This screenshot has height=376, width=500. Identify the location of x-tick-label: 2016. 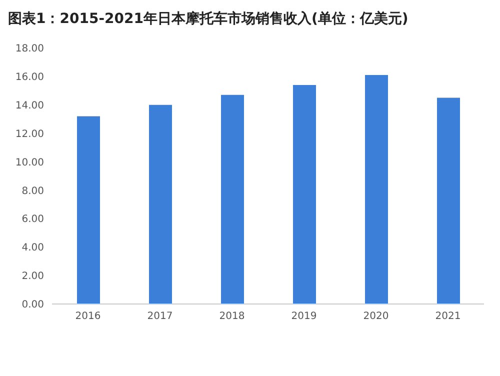
(88, 316).